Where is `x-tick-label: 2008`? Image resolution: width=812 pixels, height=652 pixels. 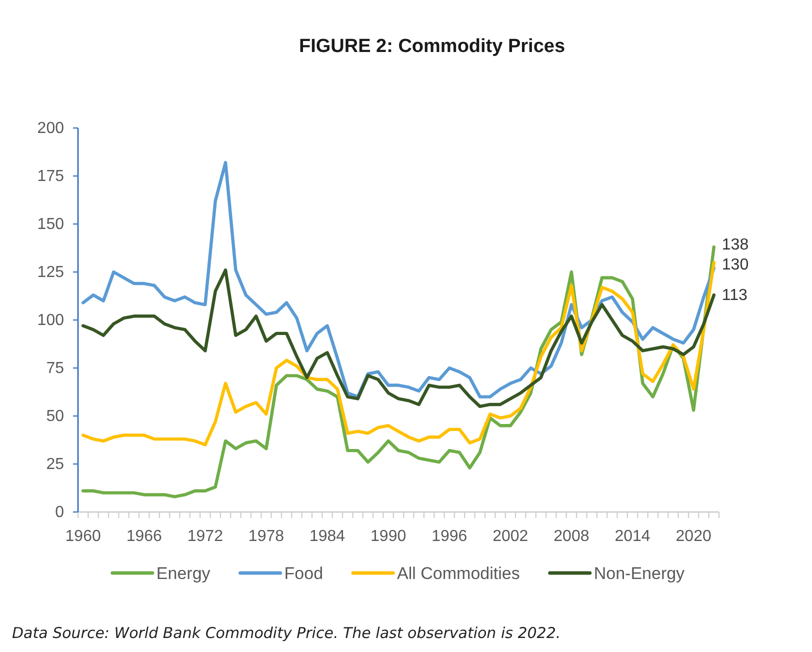 x-tick-label: 2008 is located at coordinates (572, 536).